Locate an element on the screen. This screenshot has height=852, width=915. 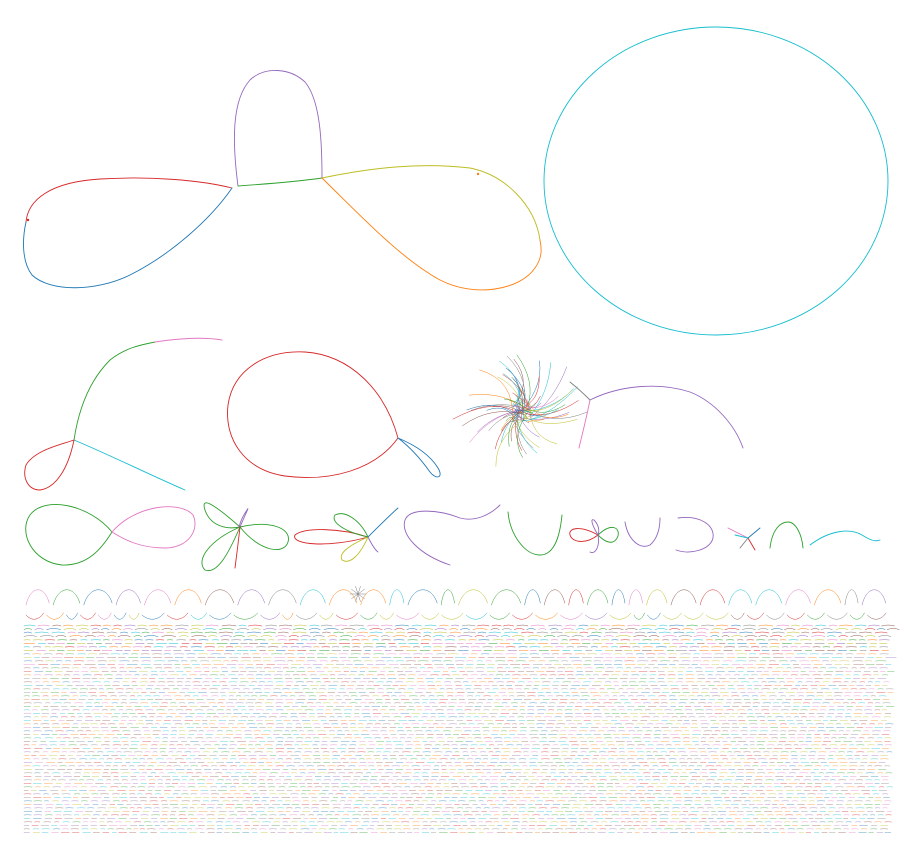
component-ring is located at coordinates (716, 181).